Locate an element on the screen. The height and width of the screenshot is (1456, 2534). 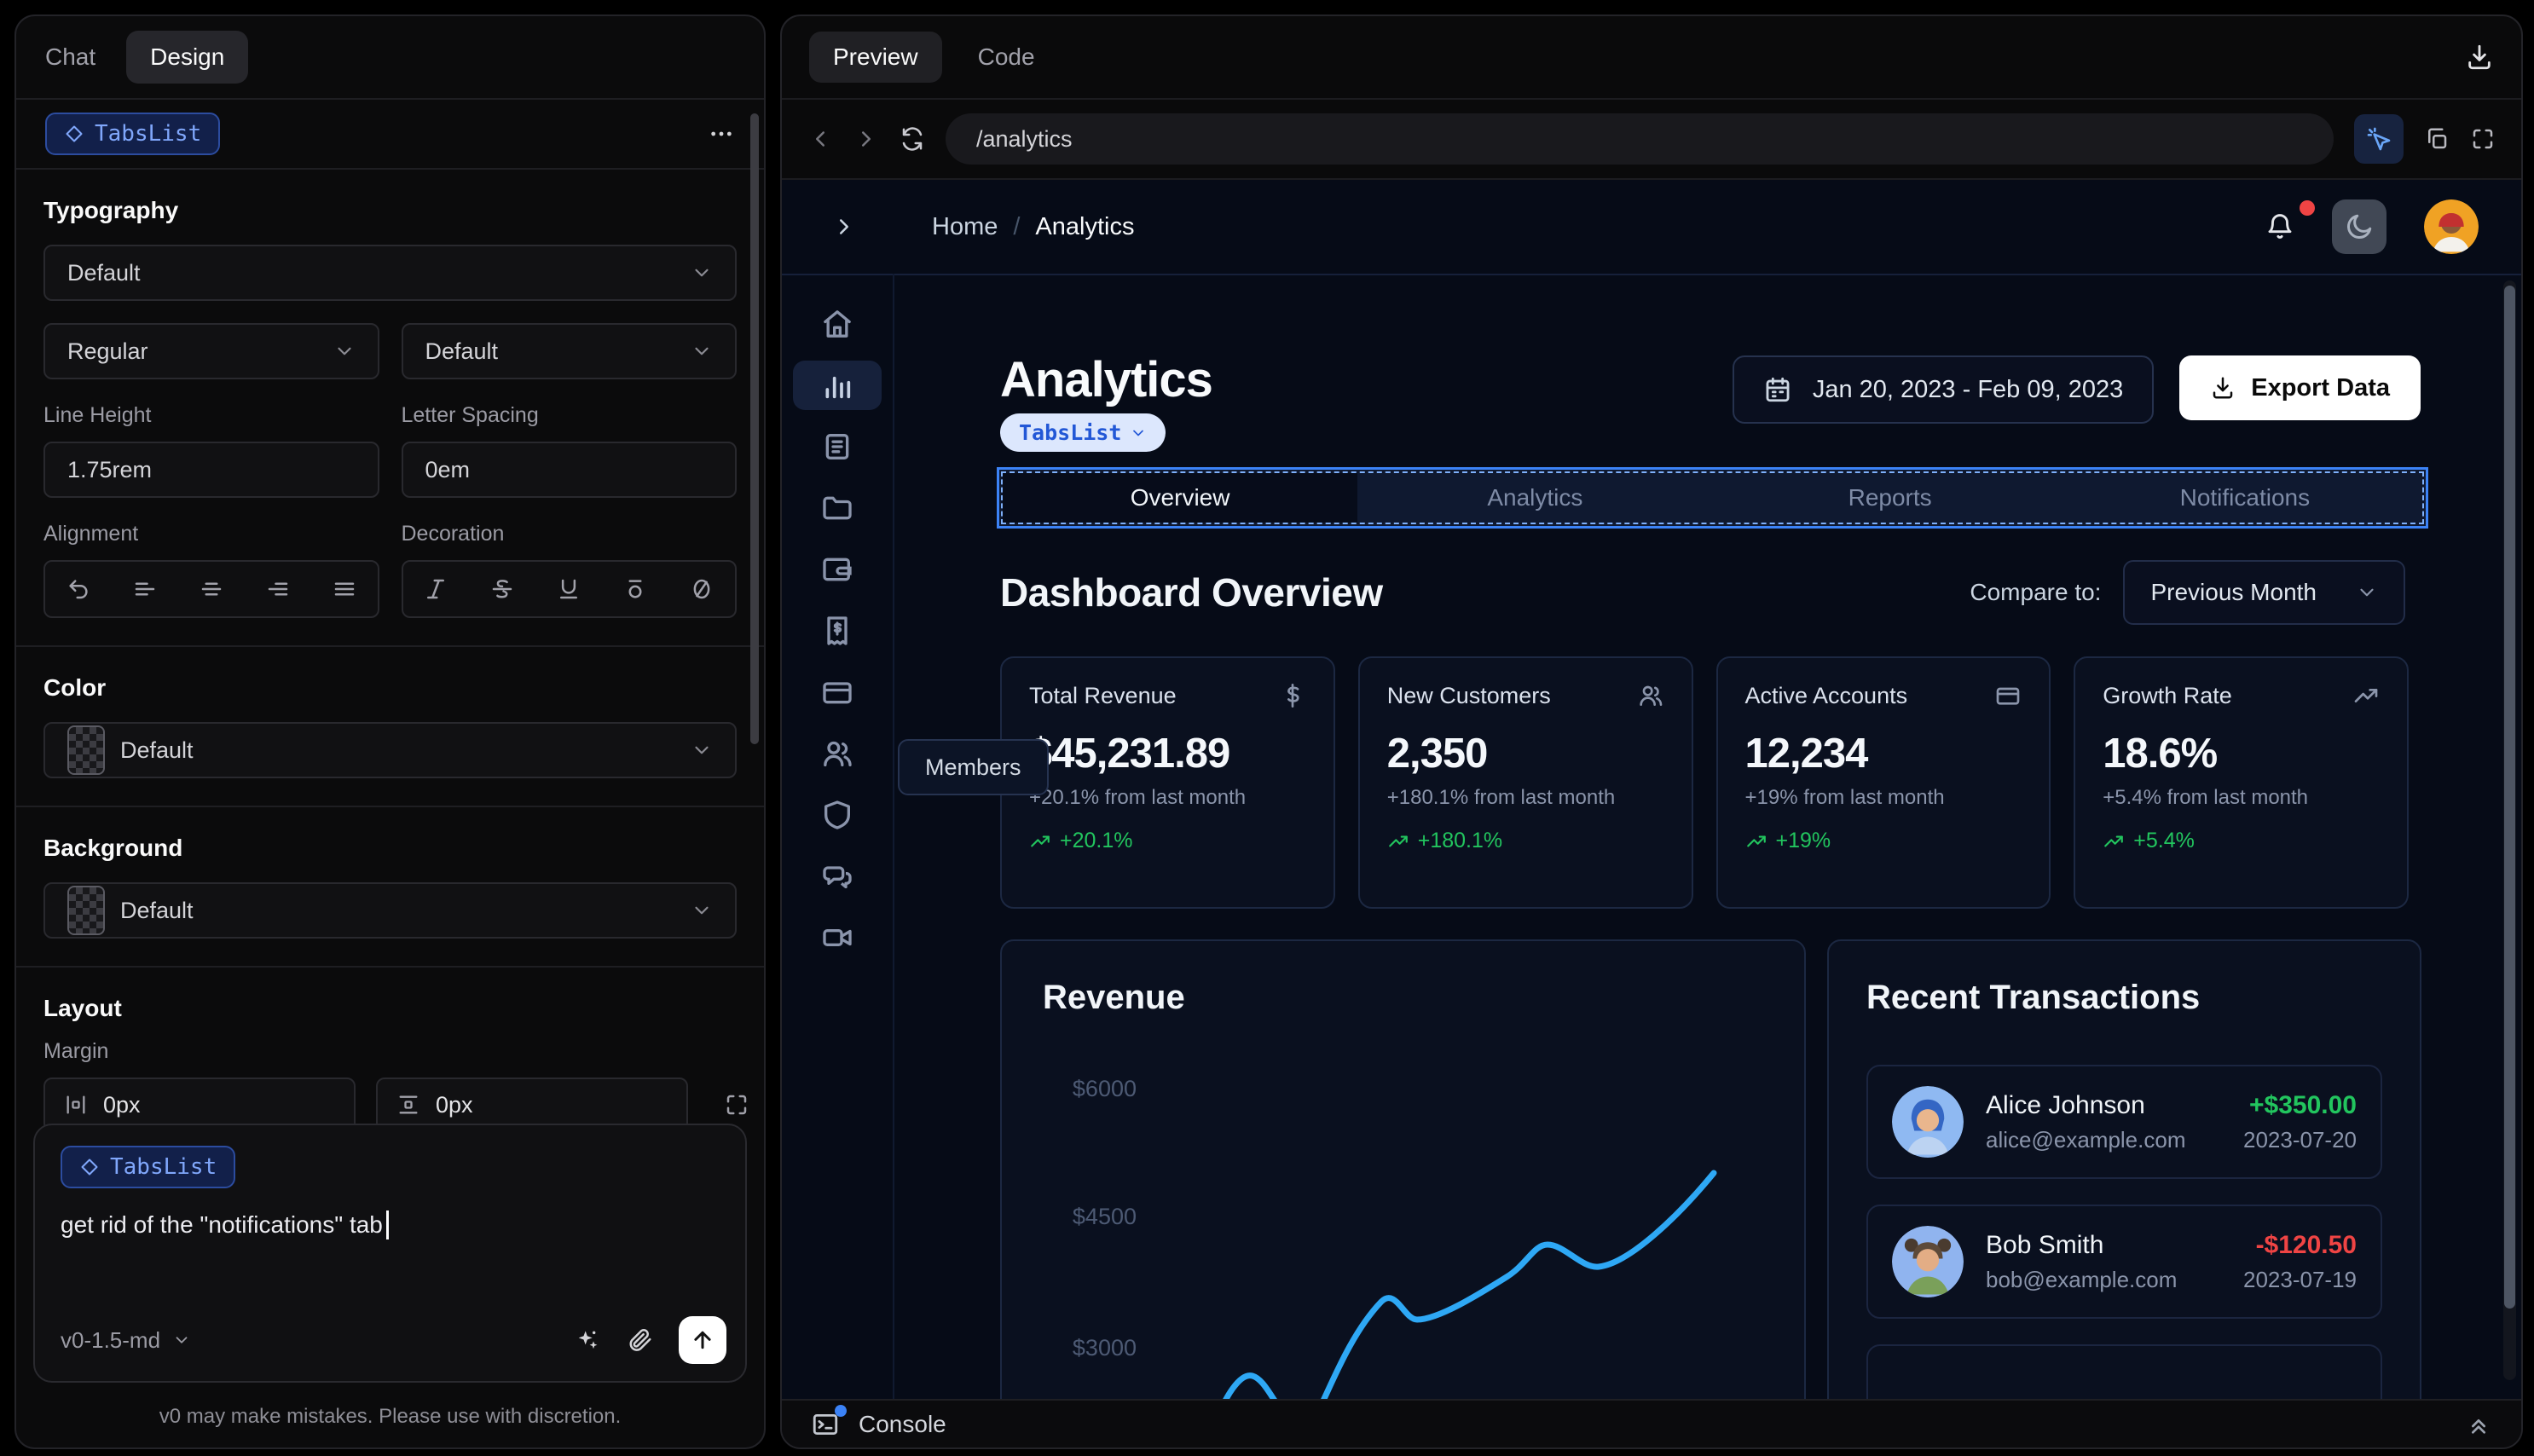
video-icon is located at coordinates (837, 937).